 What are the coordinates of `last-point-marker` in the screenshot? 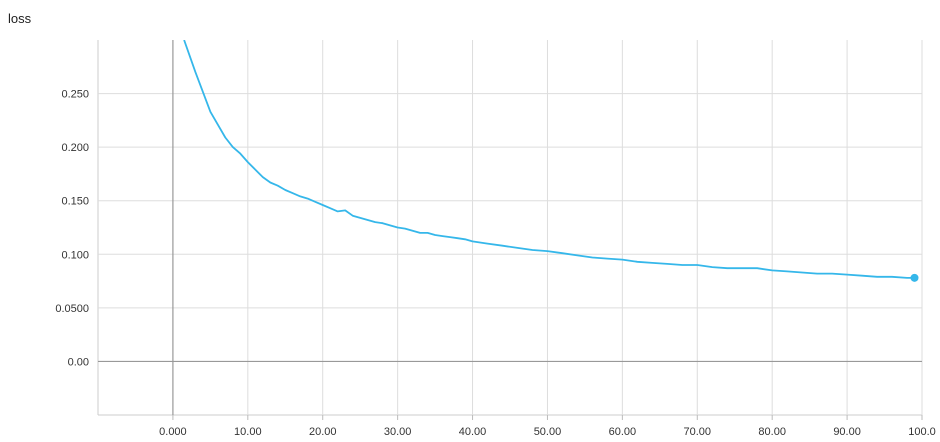 It's located at (914, 277).